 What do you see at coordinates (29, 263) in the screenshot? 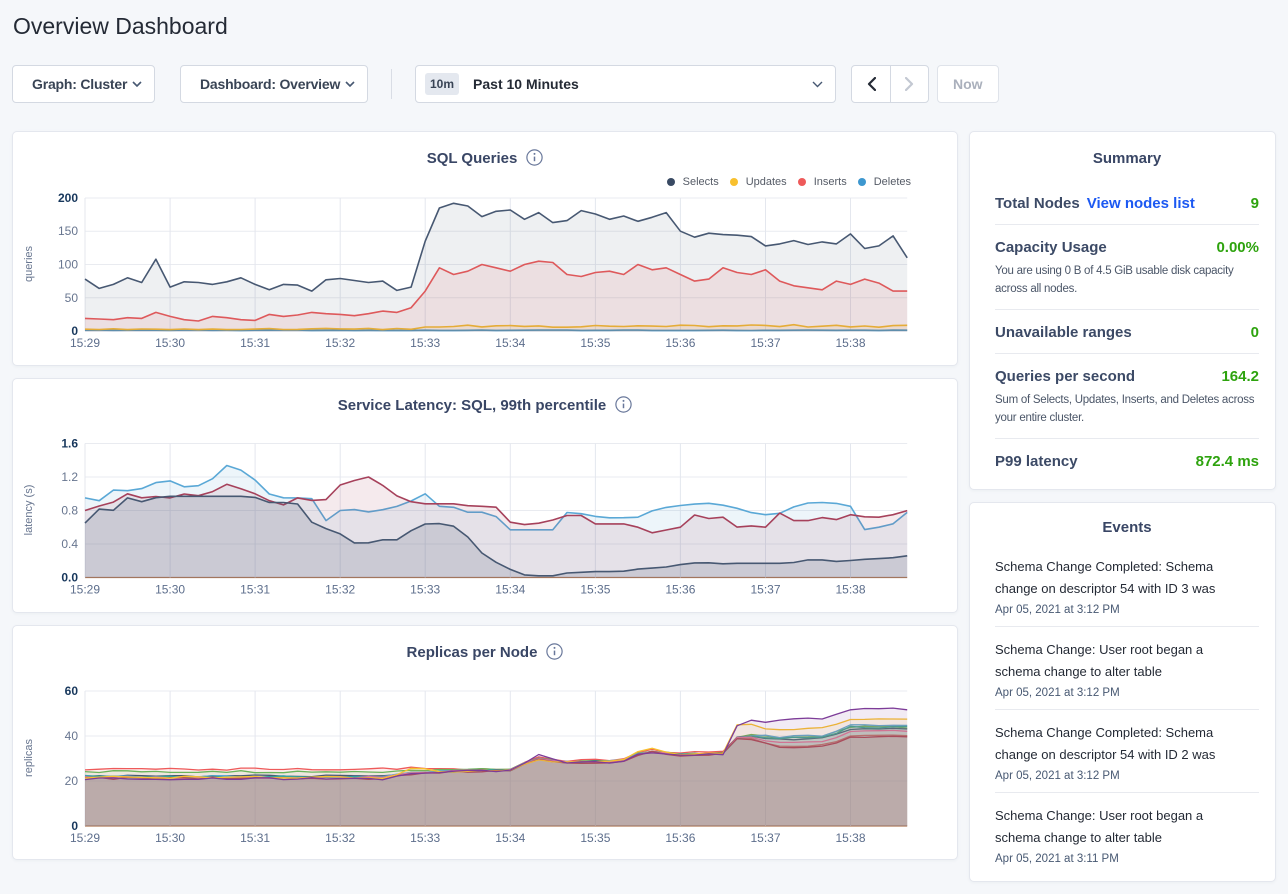
I see `svg-text: queries` at bounding box center [29, 263].